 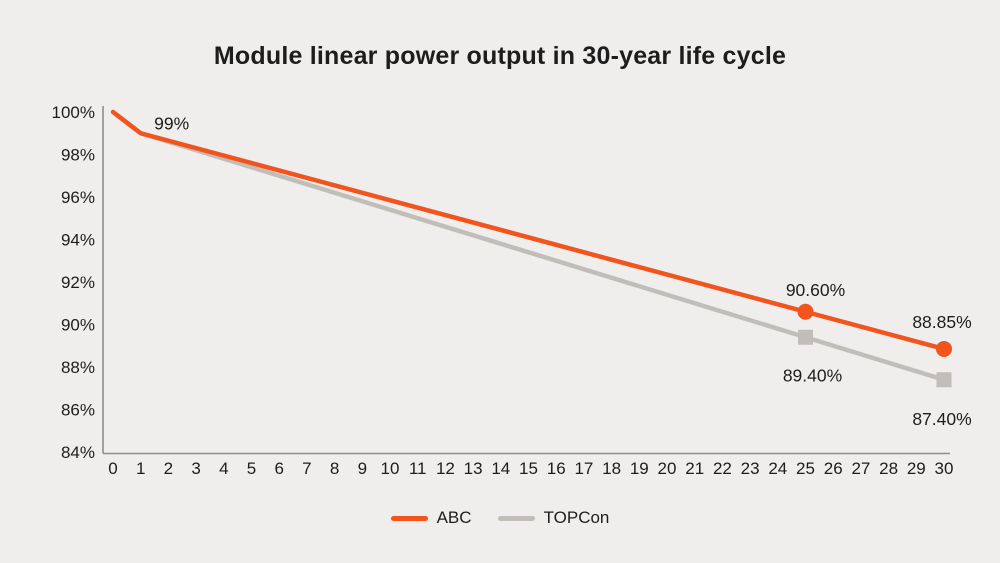 What do you see at coordinates (694, 468) in the screenshot?
I see `x-axis-tick-label: 21` at bounding box center [694, 468].